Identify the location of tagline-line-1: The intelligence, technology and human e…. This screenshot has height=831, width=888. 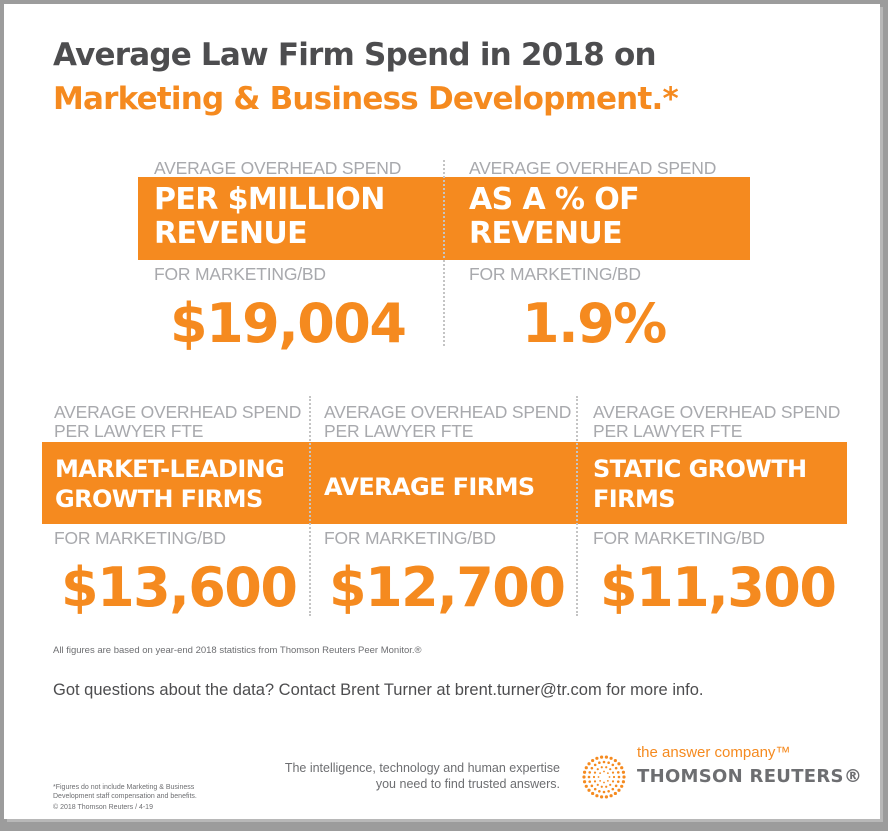
(422, 768).